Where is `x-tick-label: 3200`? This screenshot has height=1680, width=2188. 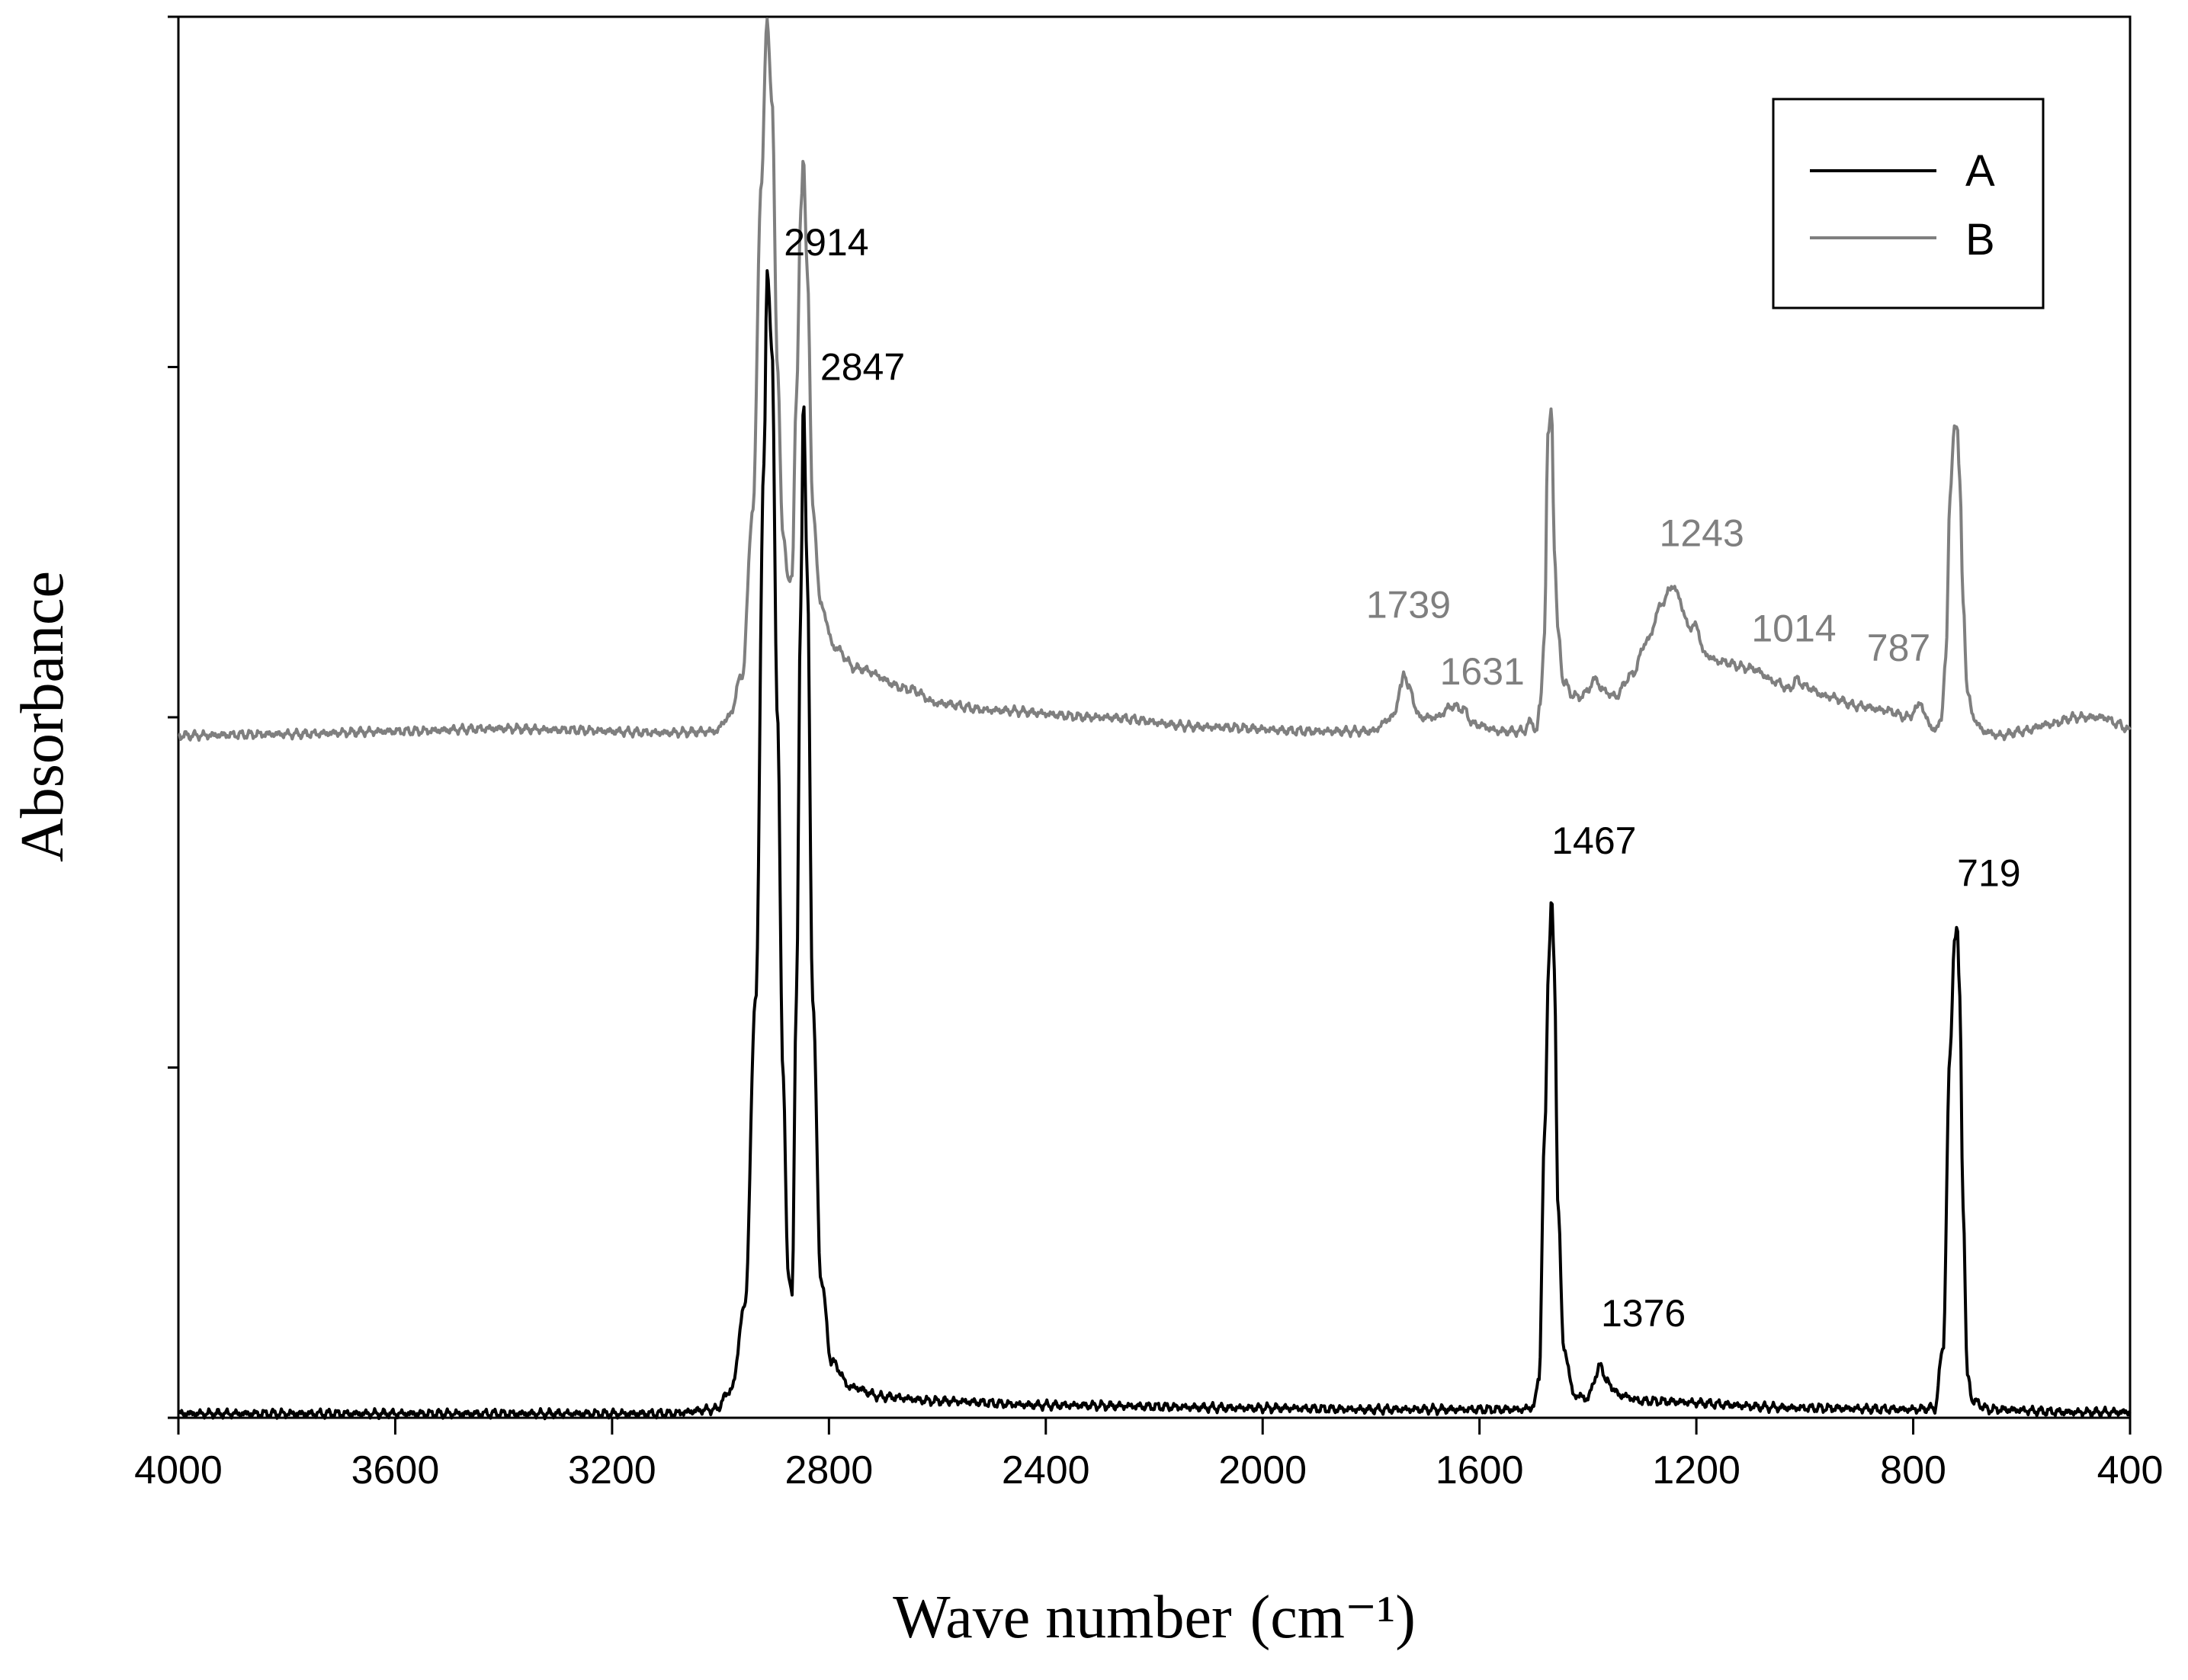 x-tick-label: 3200 is located at coordinates (612, 1470).